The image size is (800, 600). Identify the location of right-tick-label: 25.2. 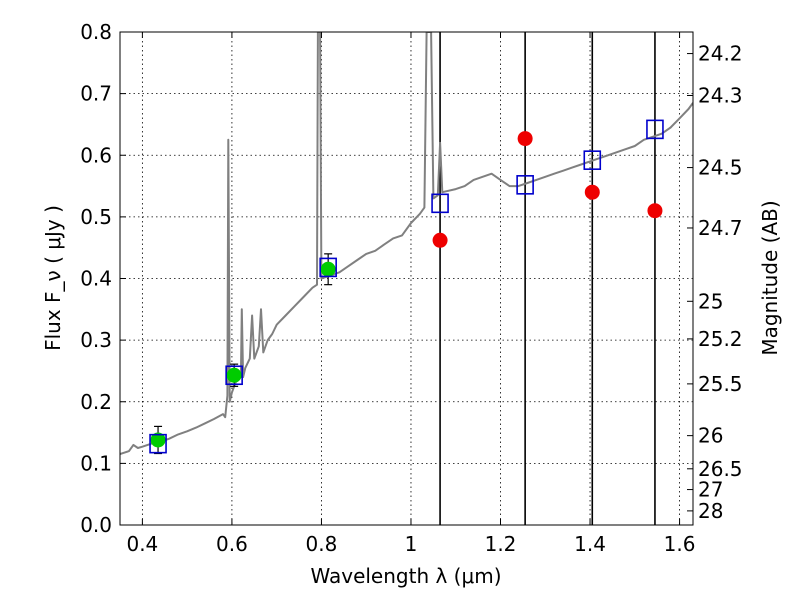
(720, 339).